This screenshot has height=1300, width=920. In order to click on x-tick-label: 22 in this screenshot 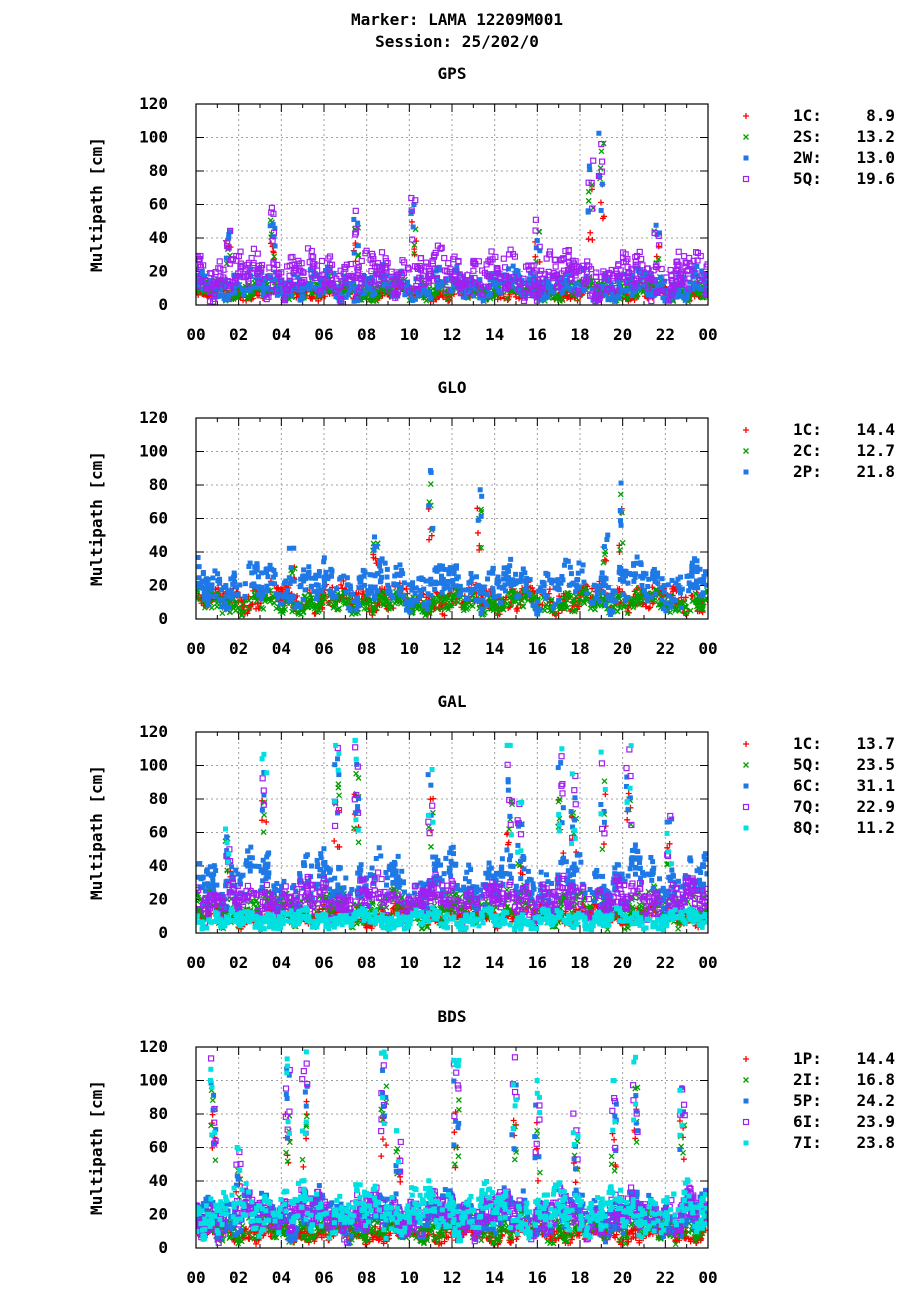, I will do `click(665, 334)`.